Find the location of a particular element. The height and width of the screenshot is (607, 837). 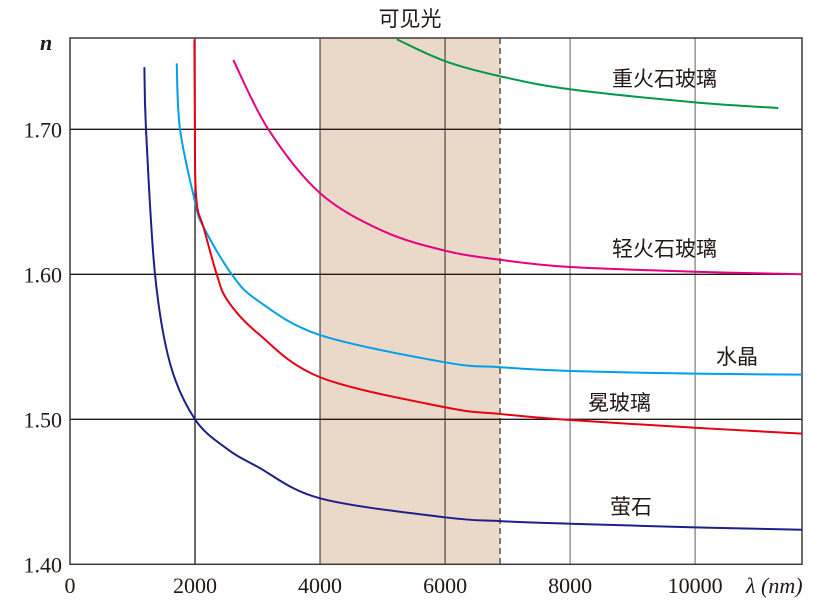

x-axis-label: λ (nm) is located at coordinates (774, 585).